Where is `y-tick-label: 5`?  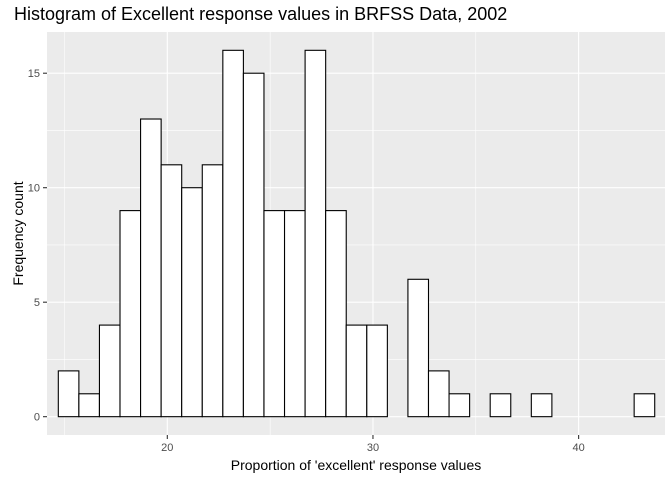 y-tick-label: 5 is located at coordinates (37, 303).